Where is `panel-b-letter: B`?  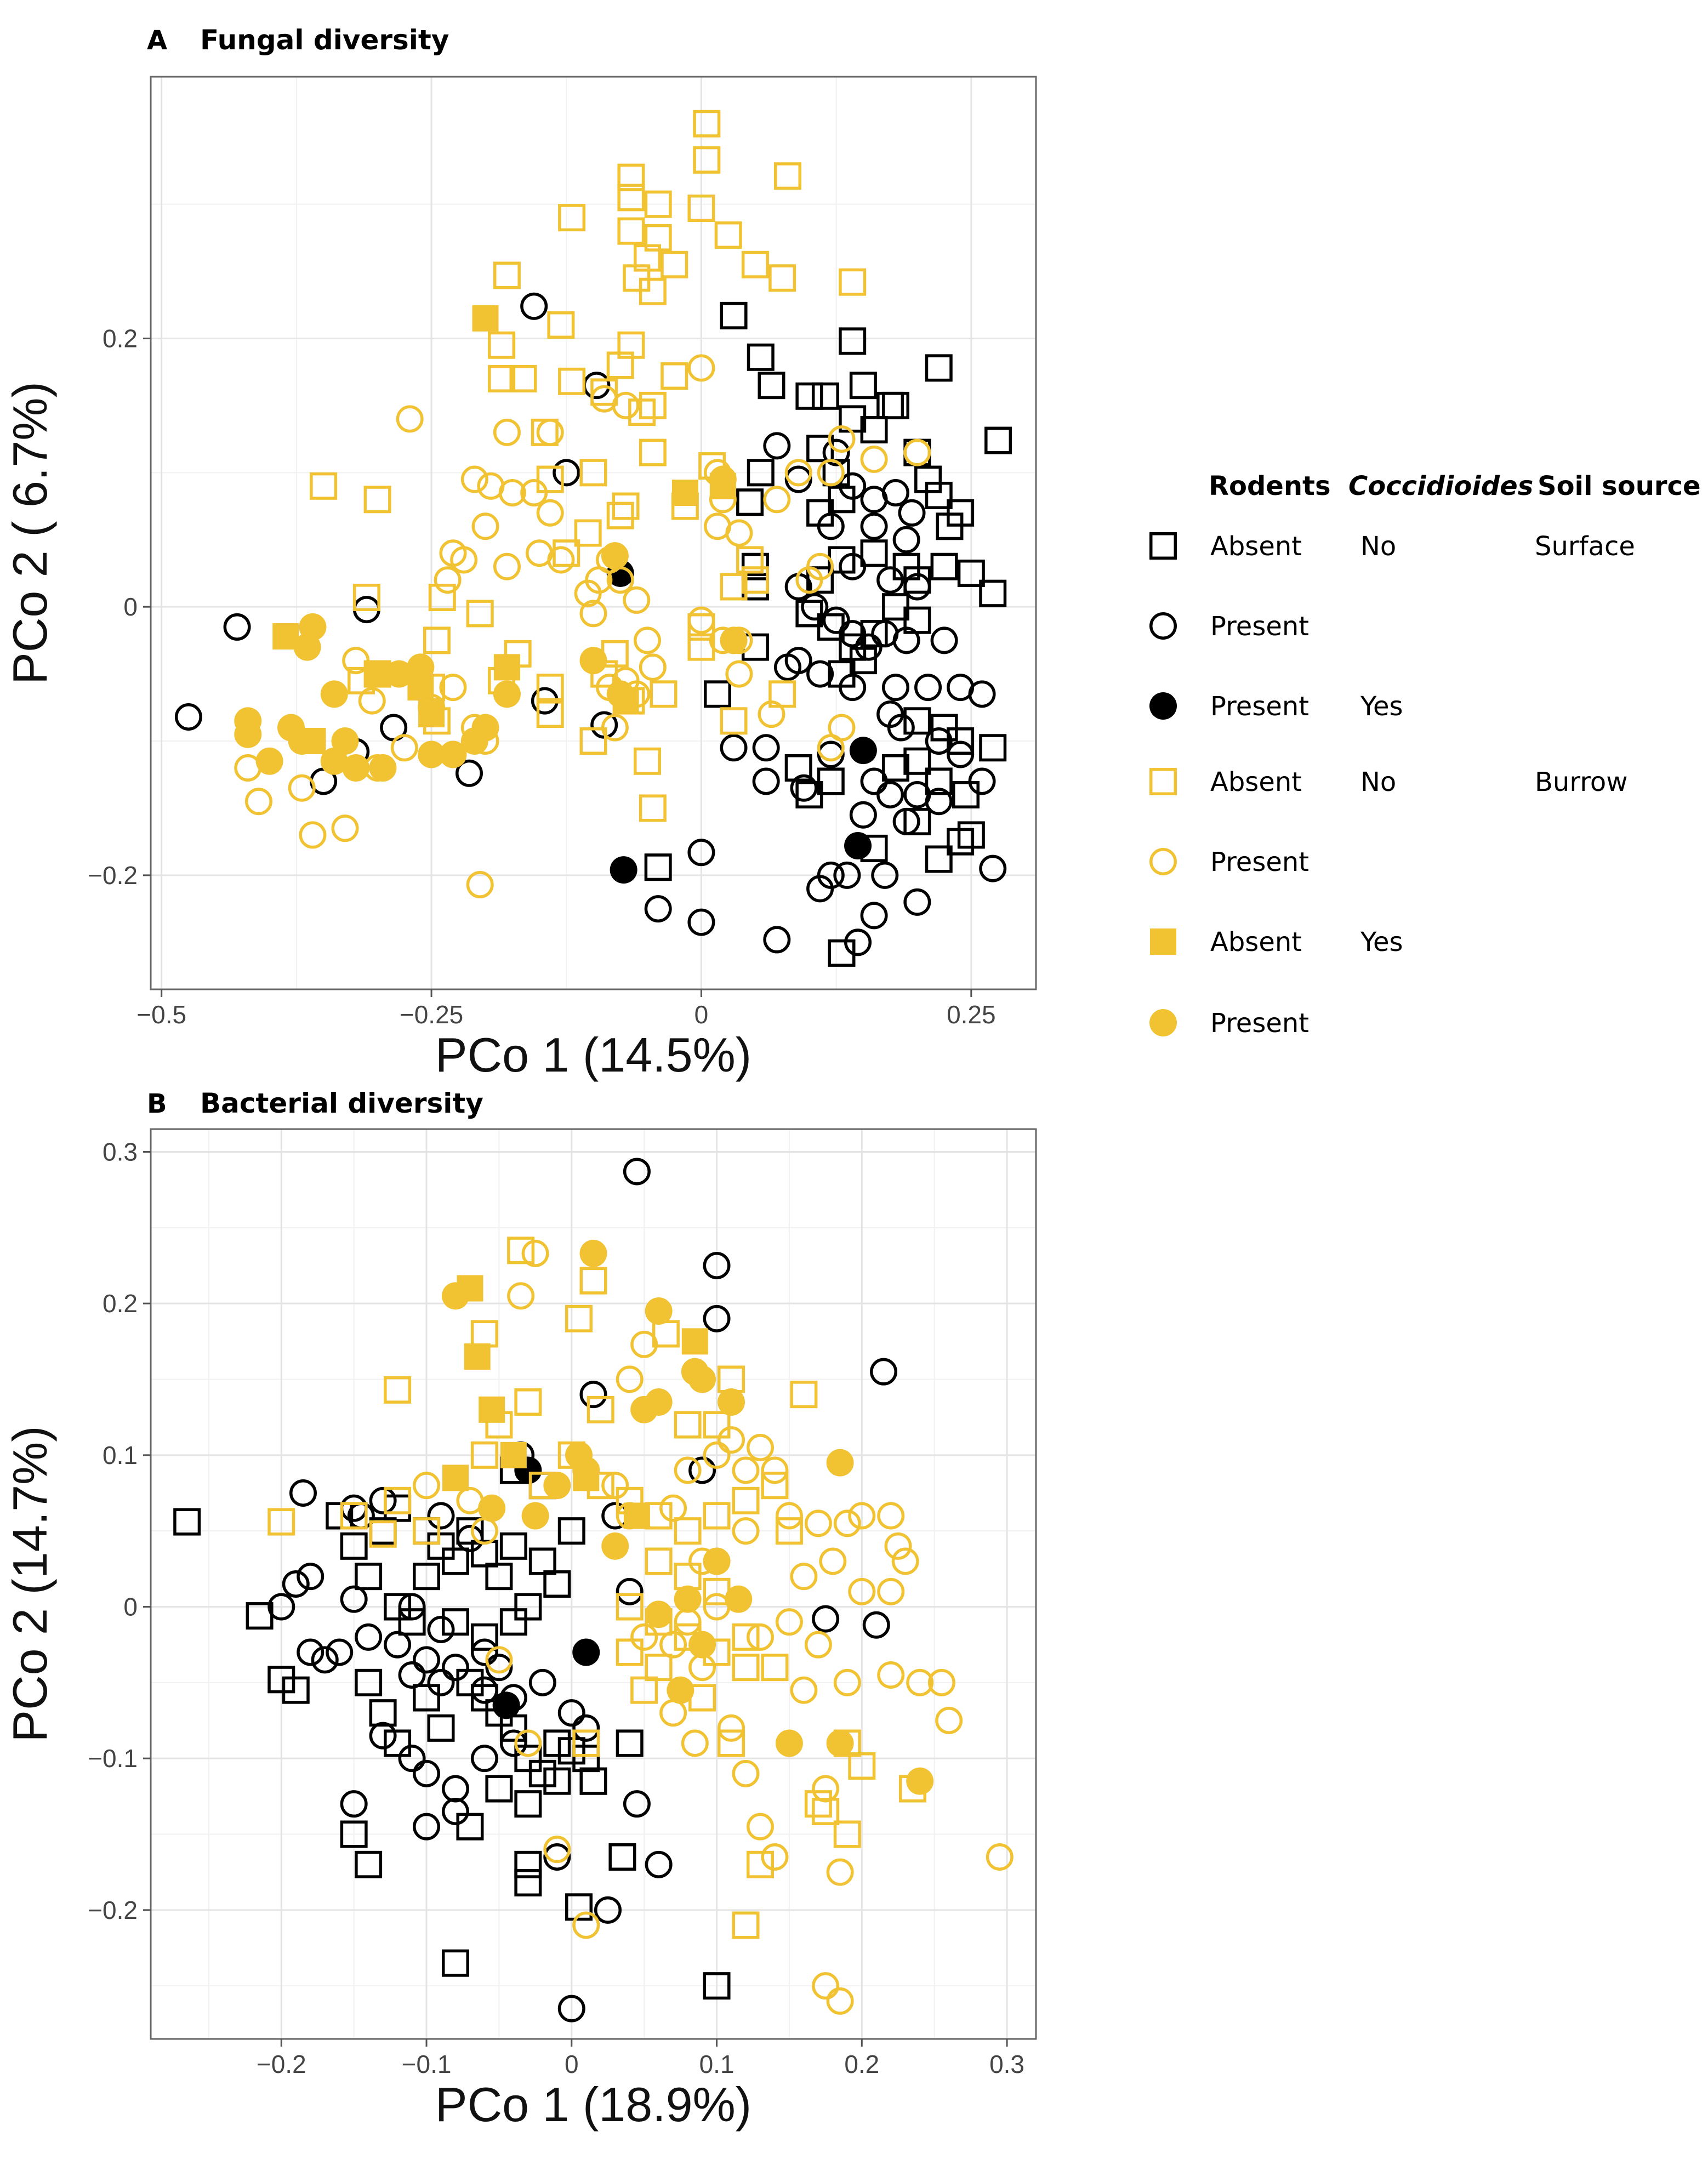
panel-b-letter: B is located at coordinates (157, 1104).